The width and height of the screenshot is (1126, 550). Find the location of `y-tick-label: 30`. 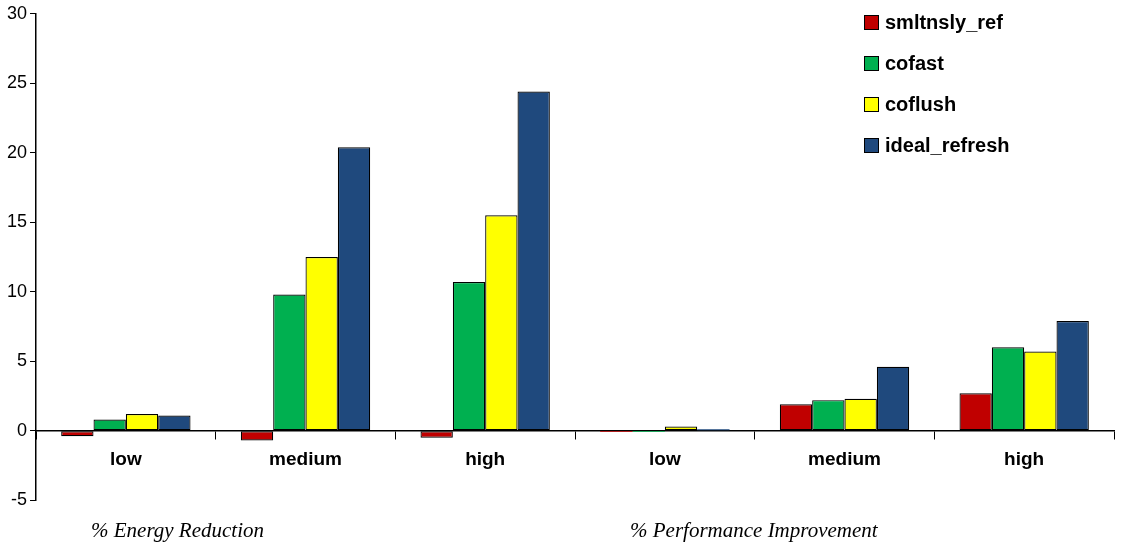

y-tick-label: 30 is located at coordinates (17, 12).